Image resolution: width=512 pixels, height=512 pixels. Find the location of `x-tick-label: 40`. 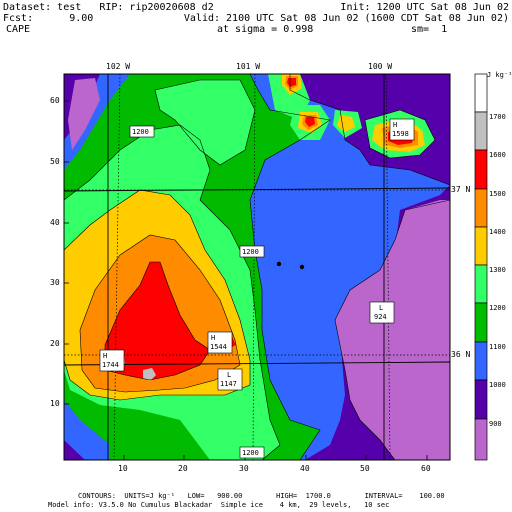

x-tick-label: 40 is located at coordinates (305, 468).